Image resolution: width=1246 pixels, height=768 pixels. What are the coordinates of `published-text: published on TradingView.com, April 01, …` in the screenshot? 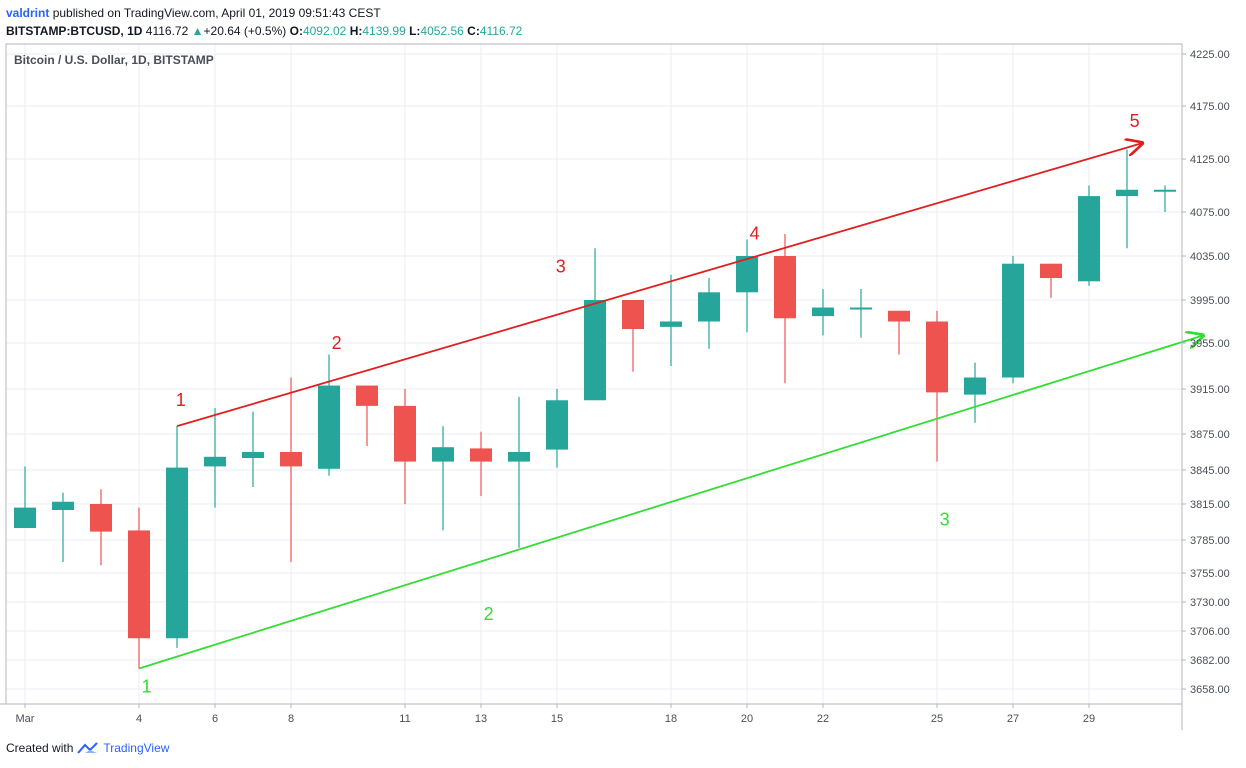 It's located at (216, 13).